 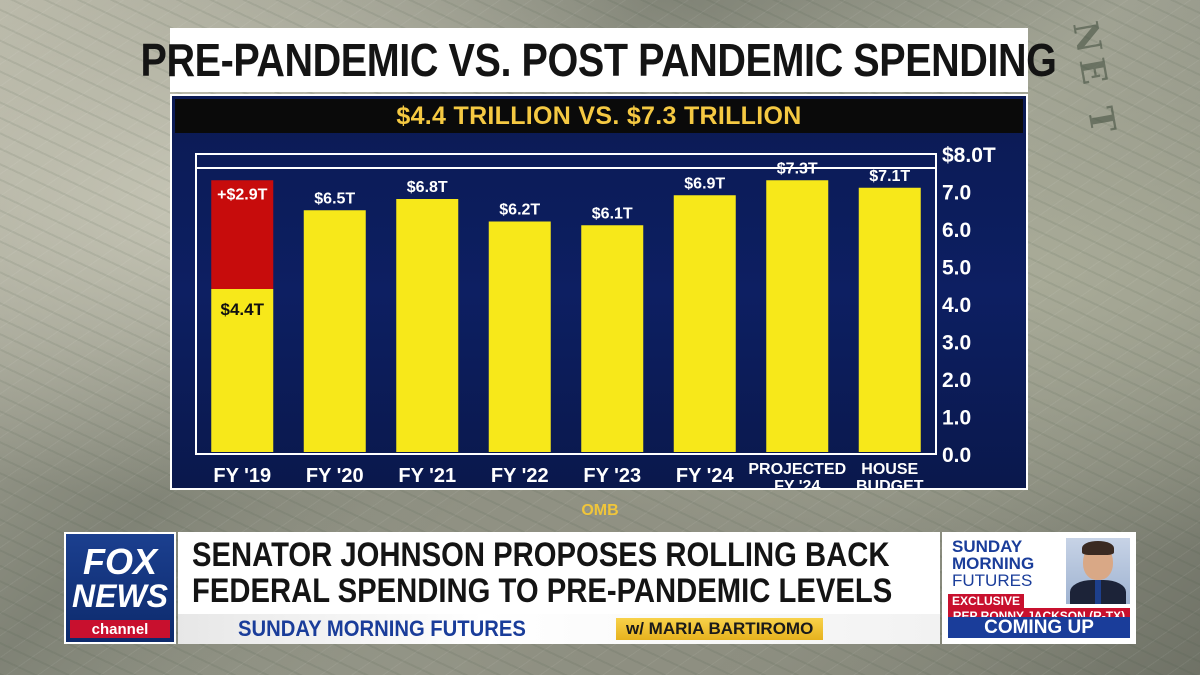 What do you see at coordinates (797, 168) in the screenshot?
I see `bar-value-label: $7.3T` at bounding box center [797, 168].